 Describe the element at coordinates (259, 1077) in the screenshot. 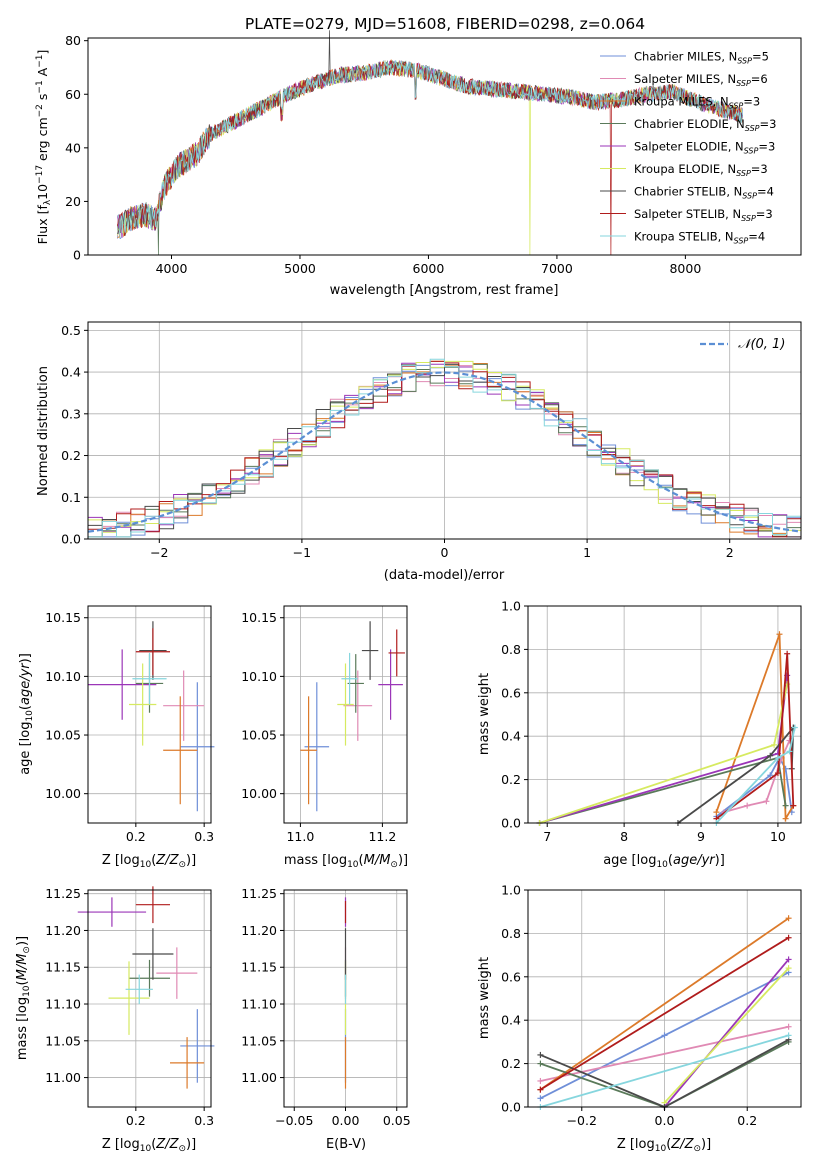

I see `y-tick-label: 11.00` at that location.